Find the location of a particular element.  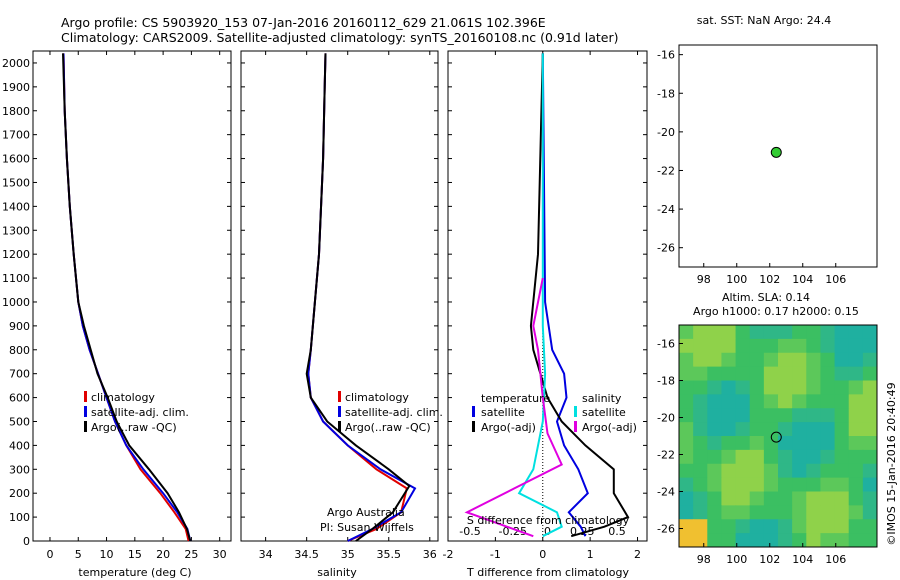

x-tick-label: 35.5 is located at coordinates (389, 554).